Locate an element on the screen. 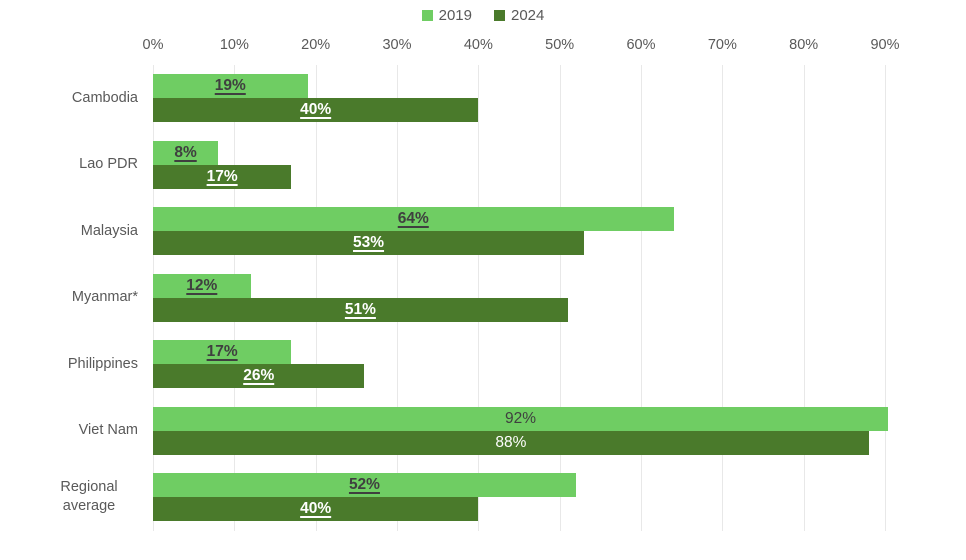 The width and height of the screenshot is (966, 560). category-label-philippines: Philippines is located at coordinates (76, 364).